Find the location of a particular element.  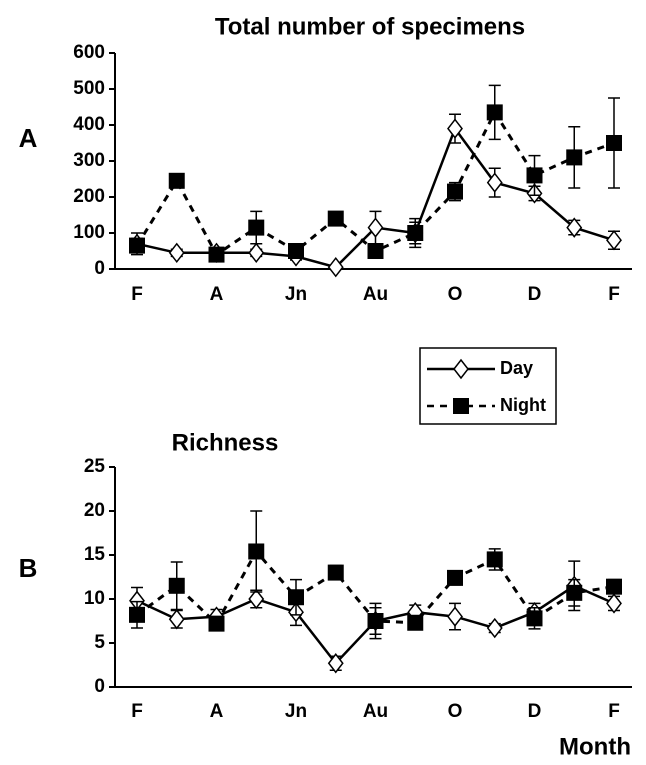

y-tick-label: 200 is located at coordinates (89, 196).